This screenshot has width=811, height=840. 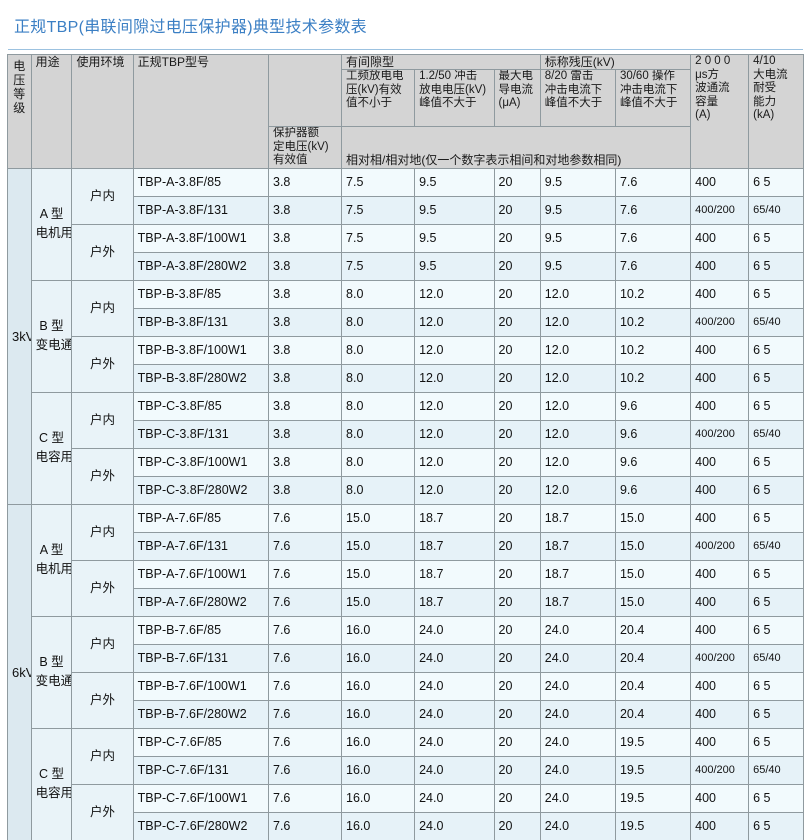 I want to click on header-power-freq-l3: 值不小于, so click(x=369, y=103).